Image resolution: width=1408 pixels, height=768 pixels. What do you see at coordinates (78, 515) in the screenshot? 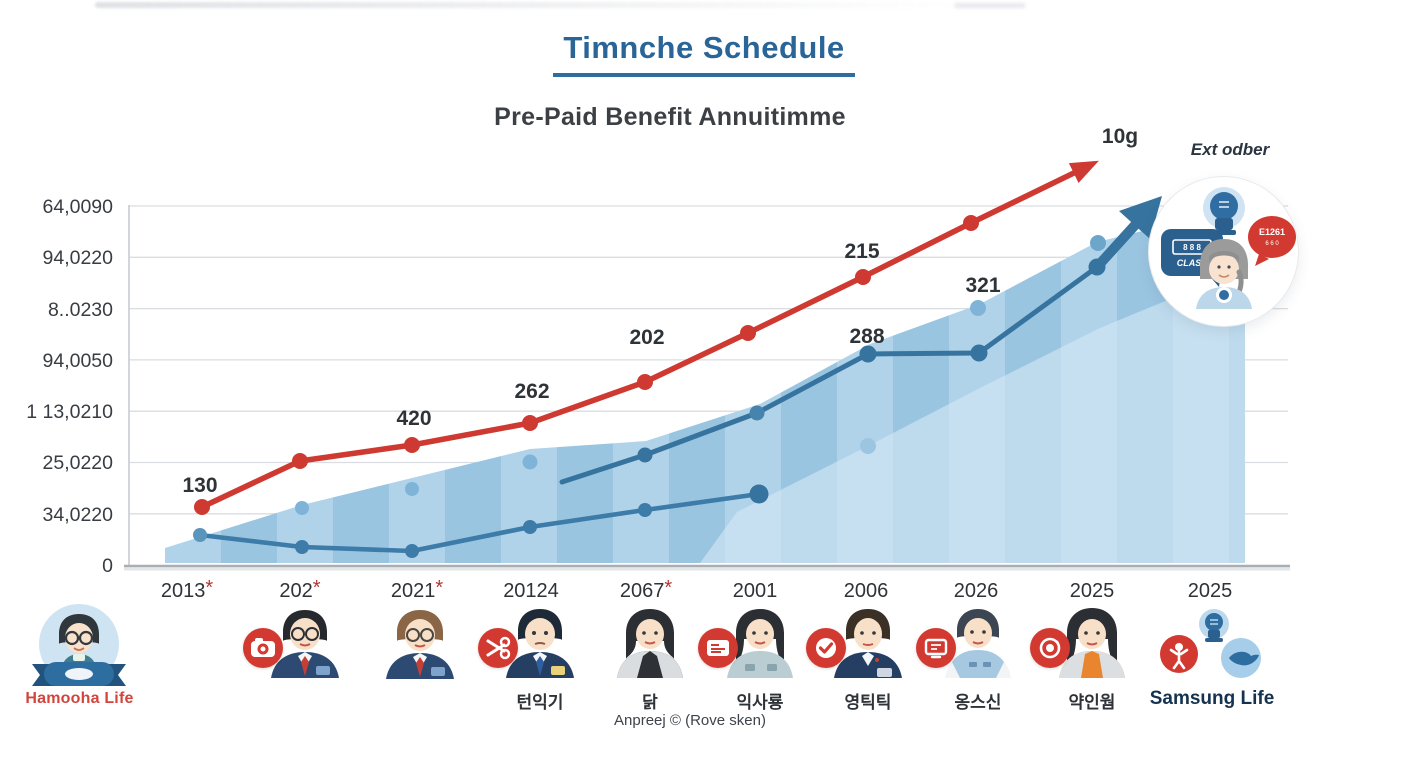
I see `y-tick-label: 34,0220` at bounding box center [78, 515].